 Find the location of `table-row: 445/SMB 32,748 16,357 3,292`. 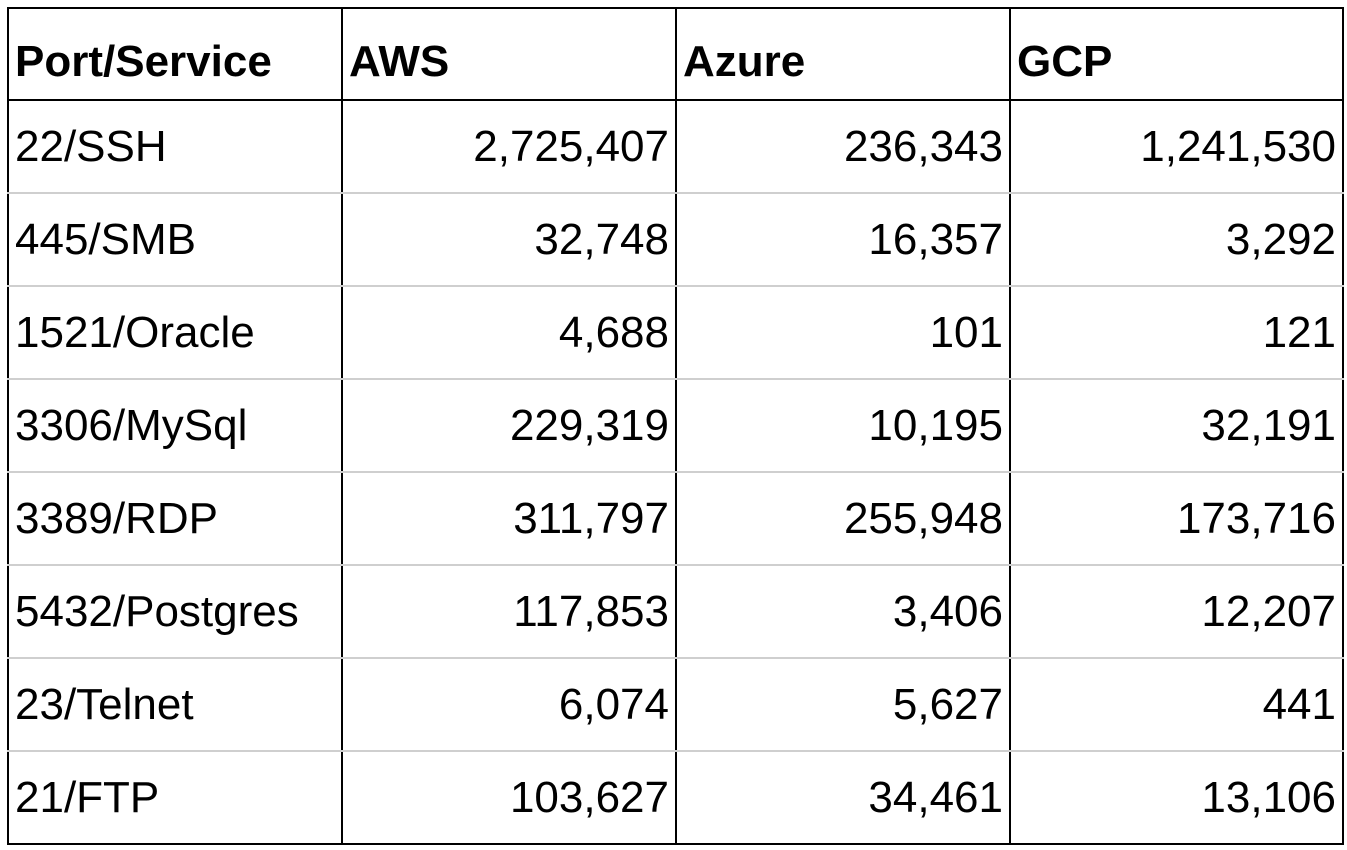

table-row: 445/SMB 32,748 16,357 3,292 is located at coordinates (675, 240).